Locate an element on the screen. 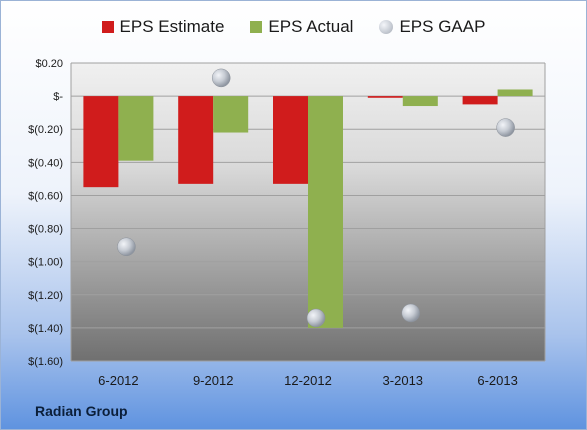 The height and width of the screenshot is (430, 587). y-tick-label: $(0.40) is located at coordinates (45, 163).